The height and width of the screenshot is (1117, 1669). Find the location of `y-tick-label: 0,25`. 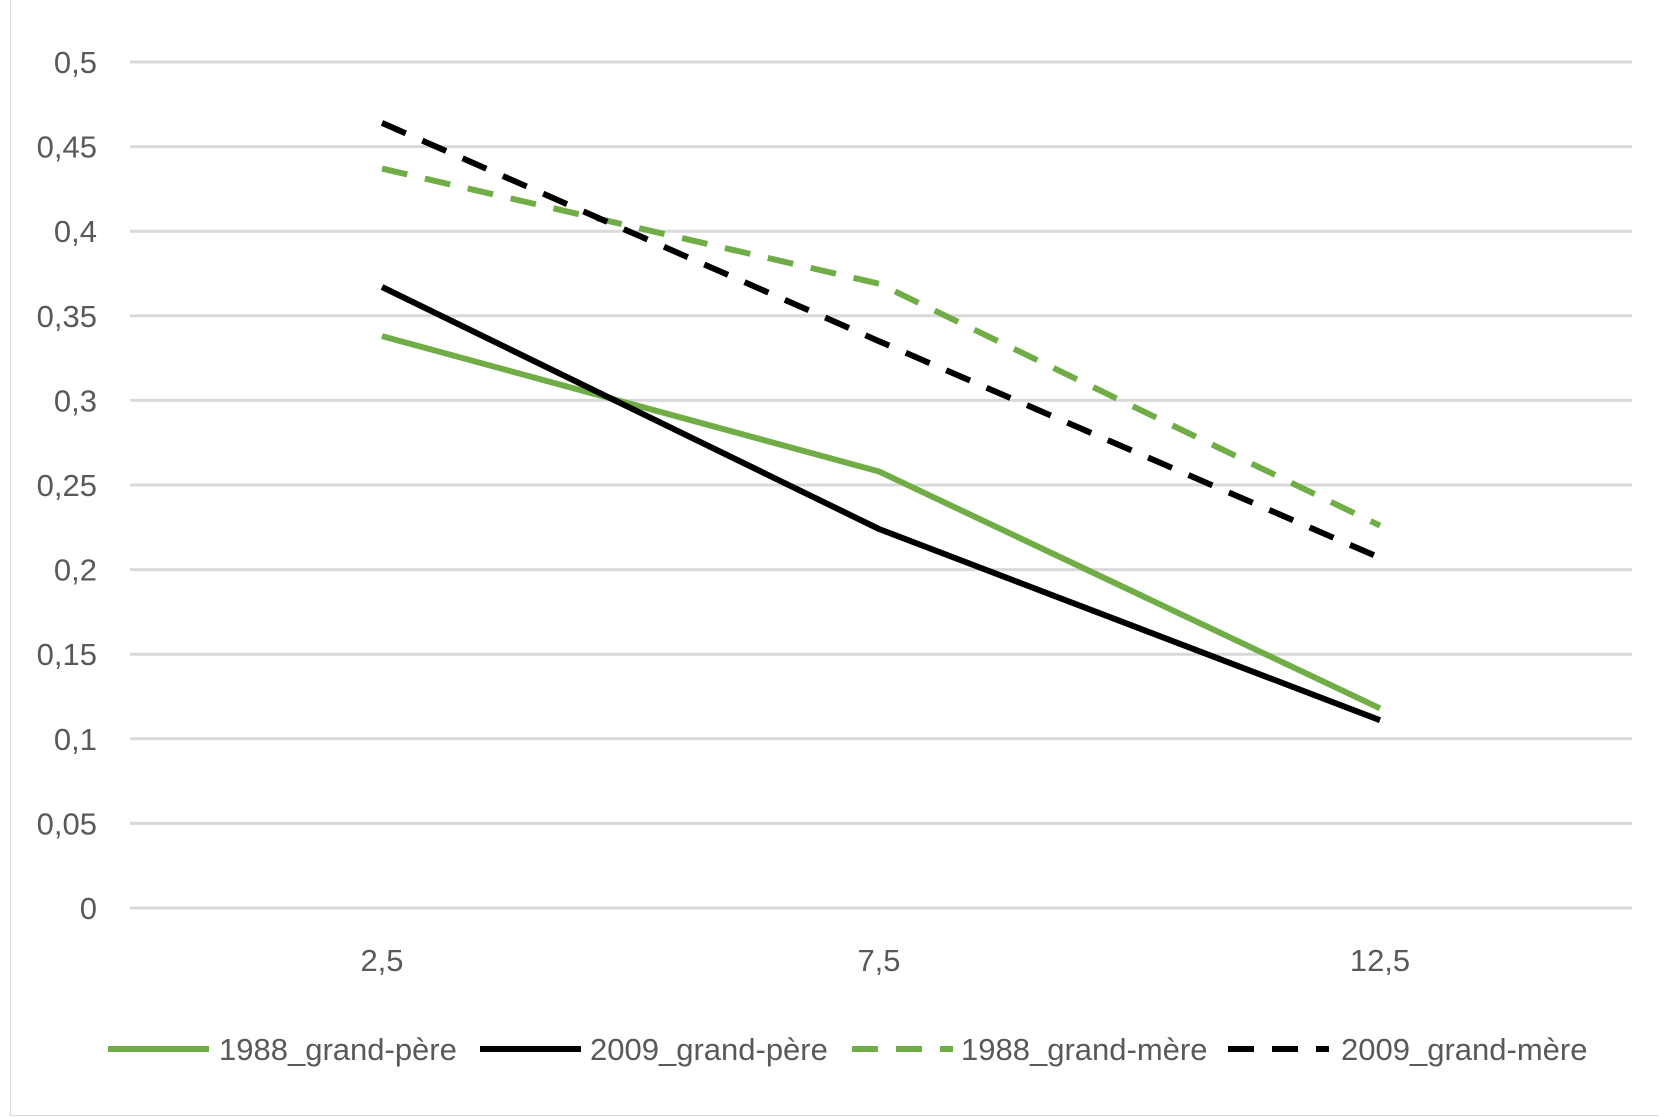

y-tick-label: 0,25 is located at coordinates (67, 485).